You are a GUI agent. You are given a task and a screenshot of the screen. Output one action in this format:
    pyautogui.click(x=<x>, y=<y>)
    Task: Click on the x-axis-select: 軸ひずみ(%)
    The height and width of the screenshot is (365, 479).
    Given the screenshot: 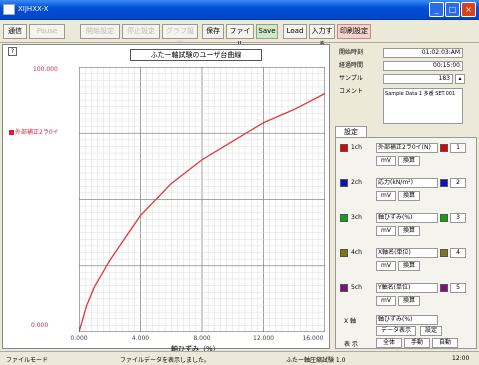 What is the action you would take?
    pyautogui.click(x=407, y=320)
    